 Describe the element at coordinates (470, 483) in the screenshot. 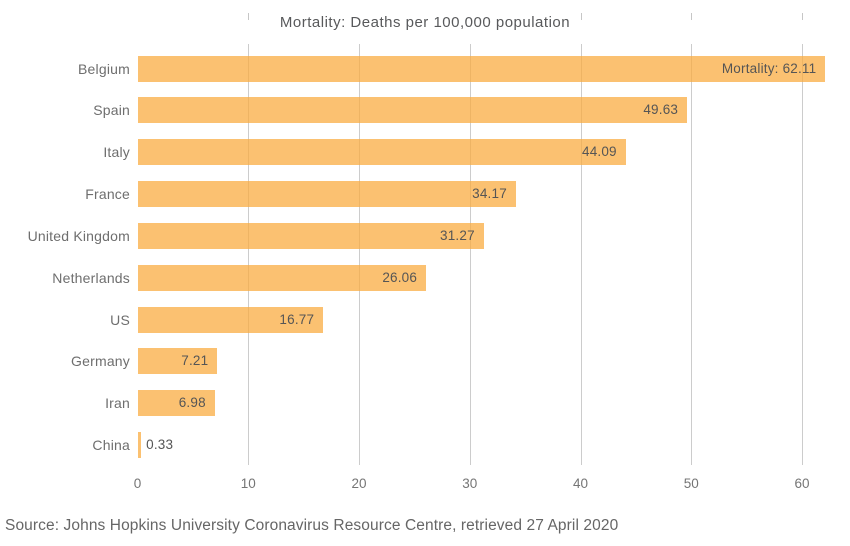

I see `x-axis-tick-label-30: 30` at that location.